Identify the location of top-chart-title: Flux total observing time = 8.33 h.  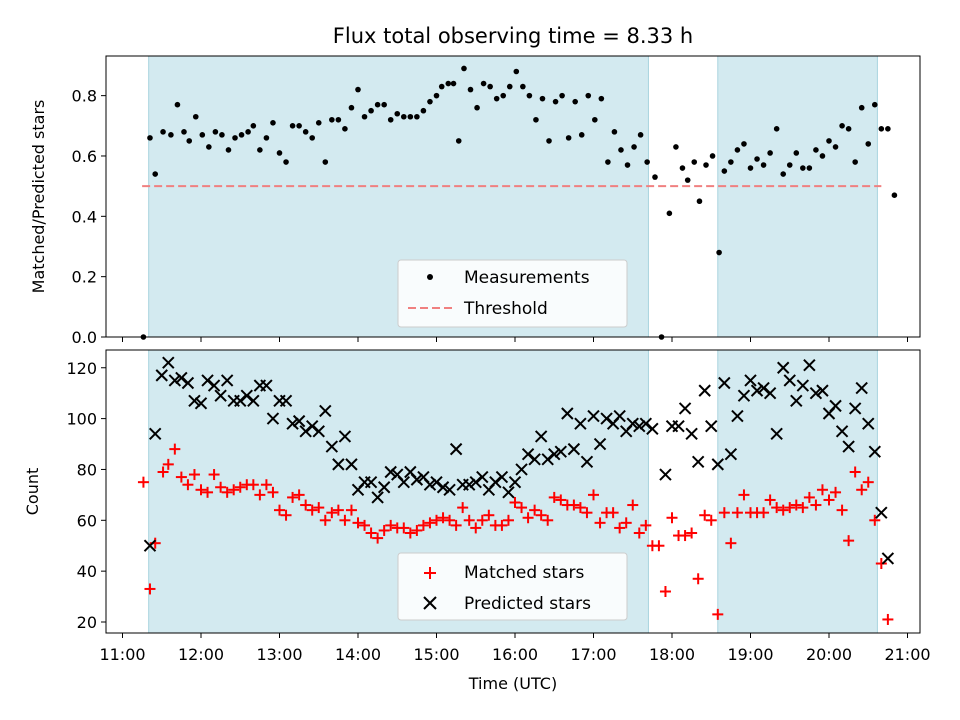
(513, 36).